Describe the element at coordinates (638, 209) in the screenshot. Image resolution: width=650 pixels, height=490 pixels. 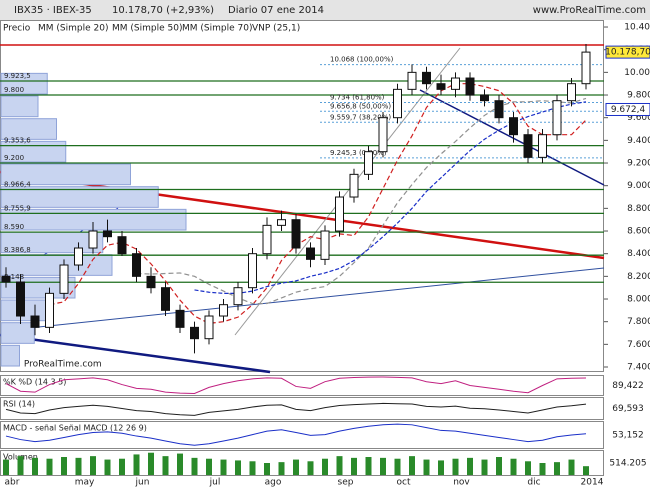
I see `y-tick-label: 8.800` at that location.